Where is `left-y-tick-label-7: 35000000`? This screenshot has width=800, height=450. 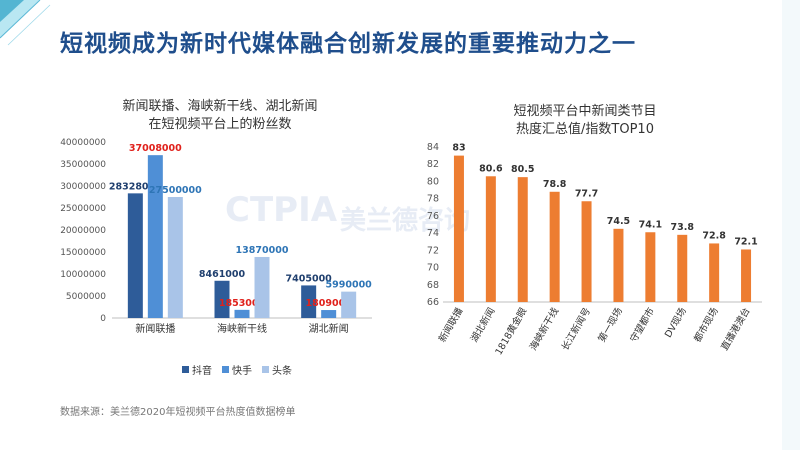
left-y-tick-label-7: 35000000 is located at coordinates (83, 165).